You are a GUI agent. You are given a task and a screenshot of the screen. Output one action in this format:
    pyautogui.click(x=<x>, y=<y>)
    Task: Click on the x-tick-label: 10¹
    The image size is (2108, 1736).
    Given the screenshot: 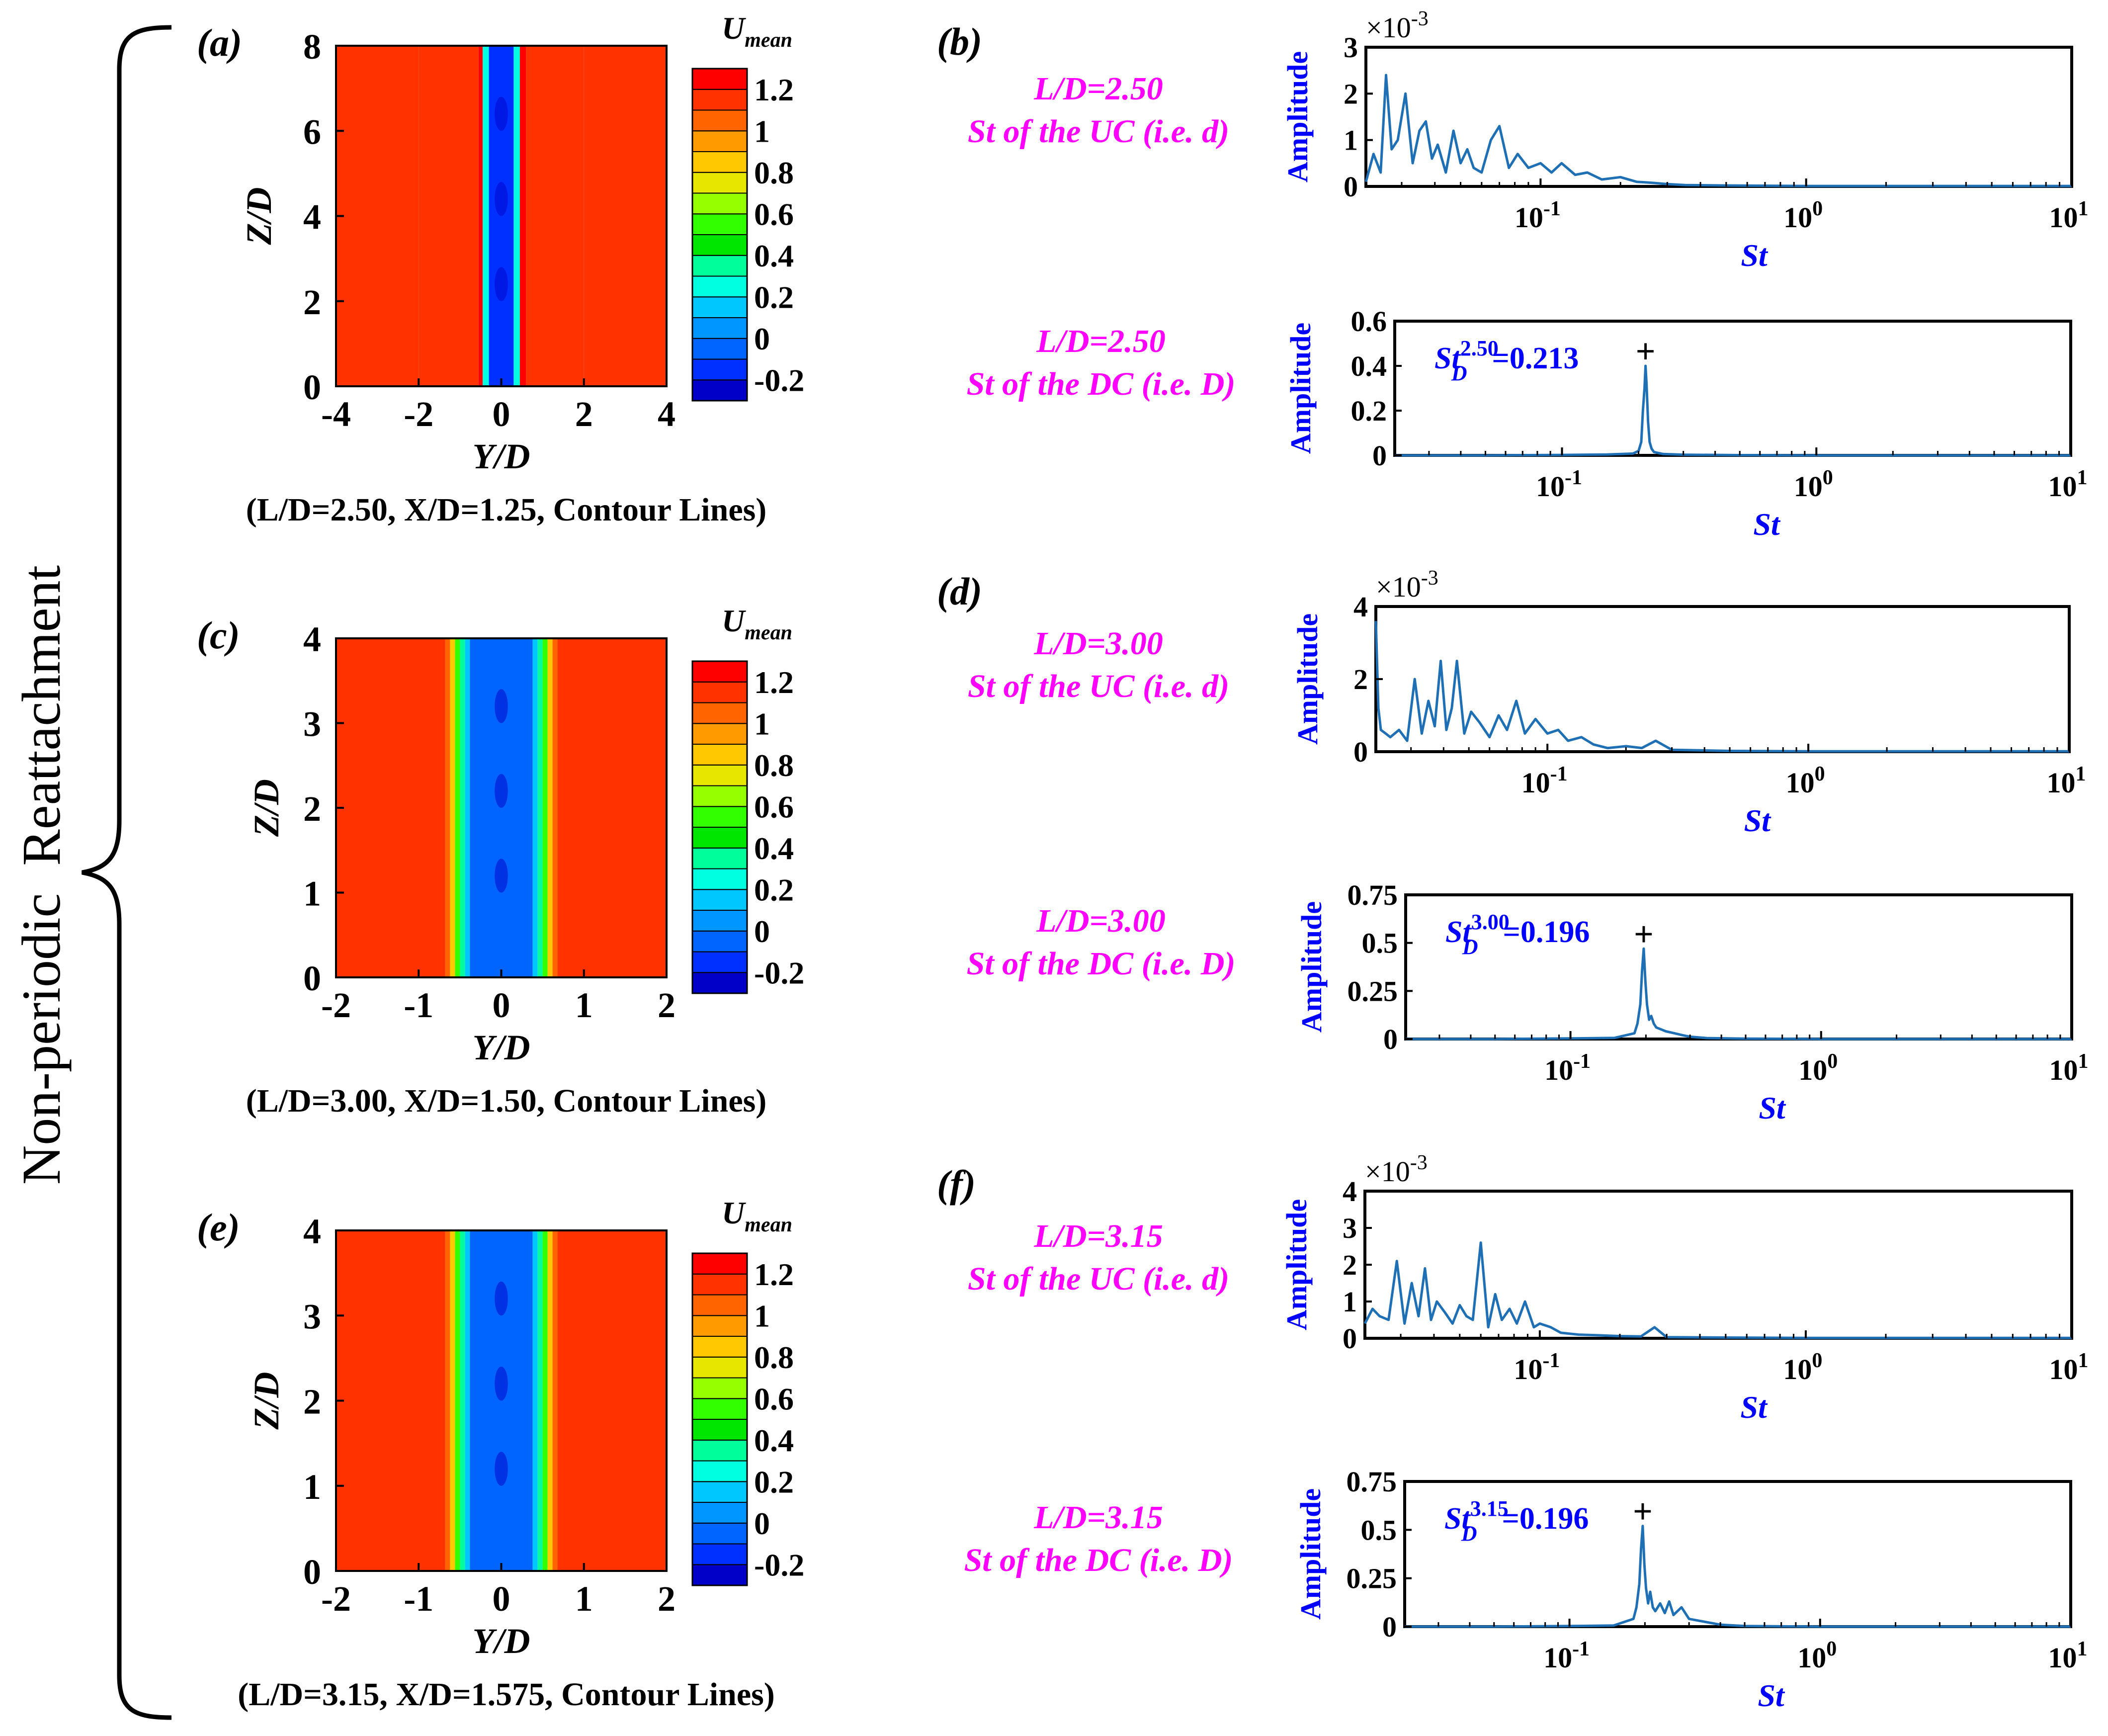 What is the action you would take?
    pyautogui.click(x=2068, y=1656)
    